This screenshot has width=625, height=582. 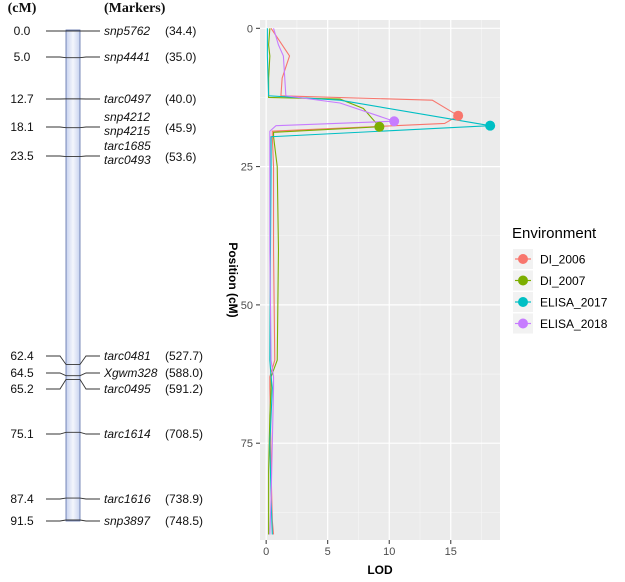 What do you see at coordinates (184, 521) in the screenshot?
I see `marker-position: (748.5)` at bounding box center [184, 521].